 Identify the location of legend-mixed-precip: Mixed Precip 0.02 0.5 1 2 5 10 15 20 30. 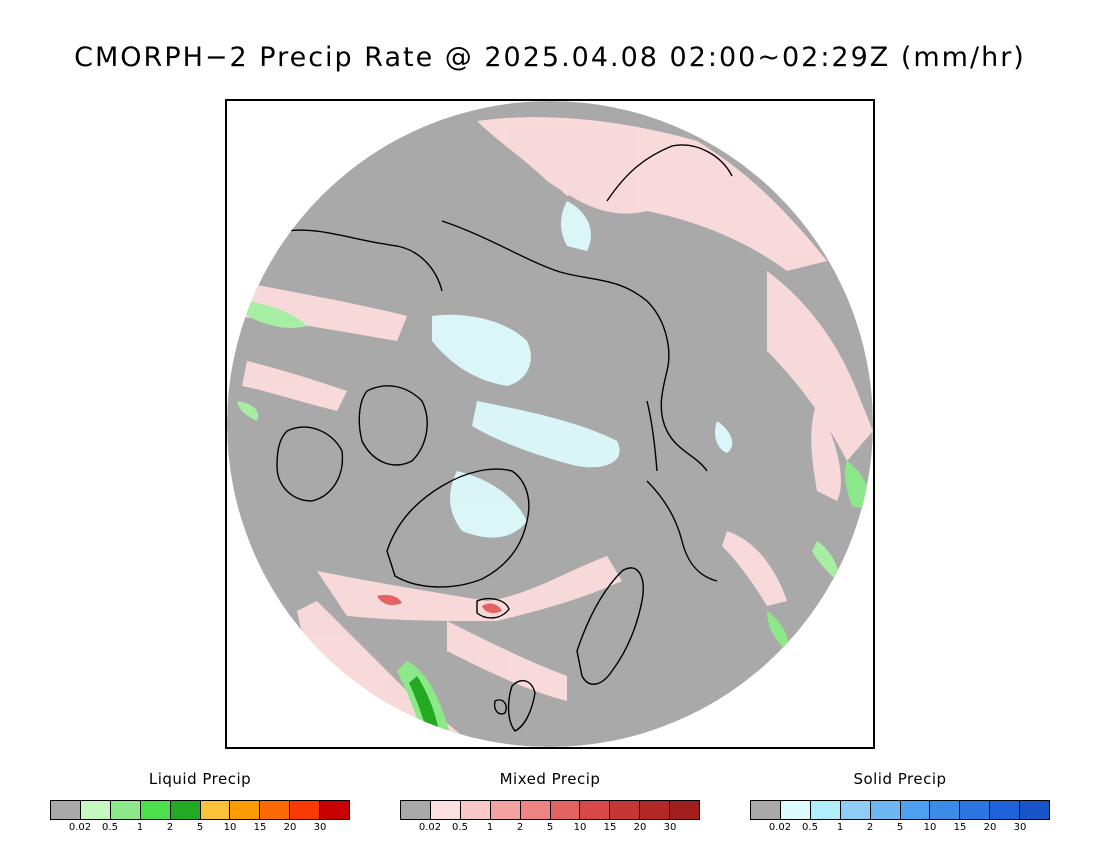
(550, 803).